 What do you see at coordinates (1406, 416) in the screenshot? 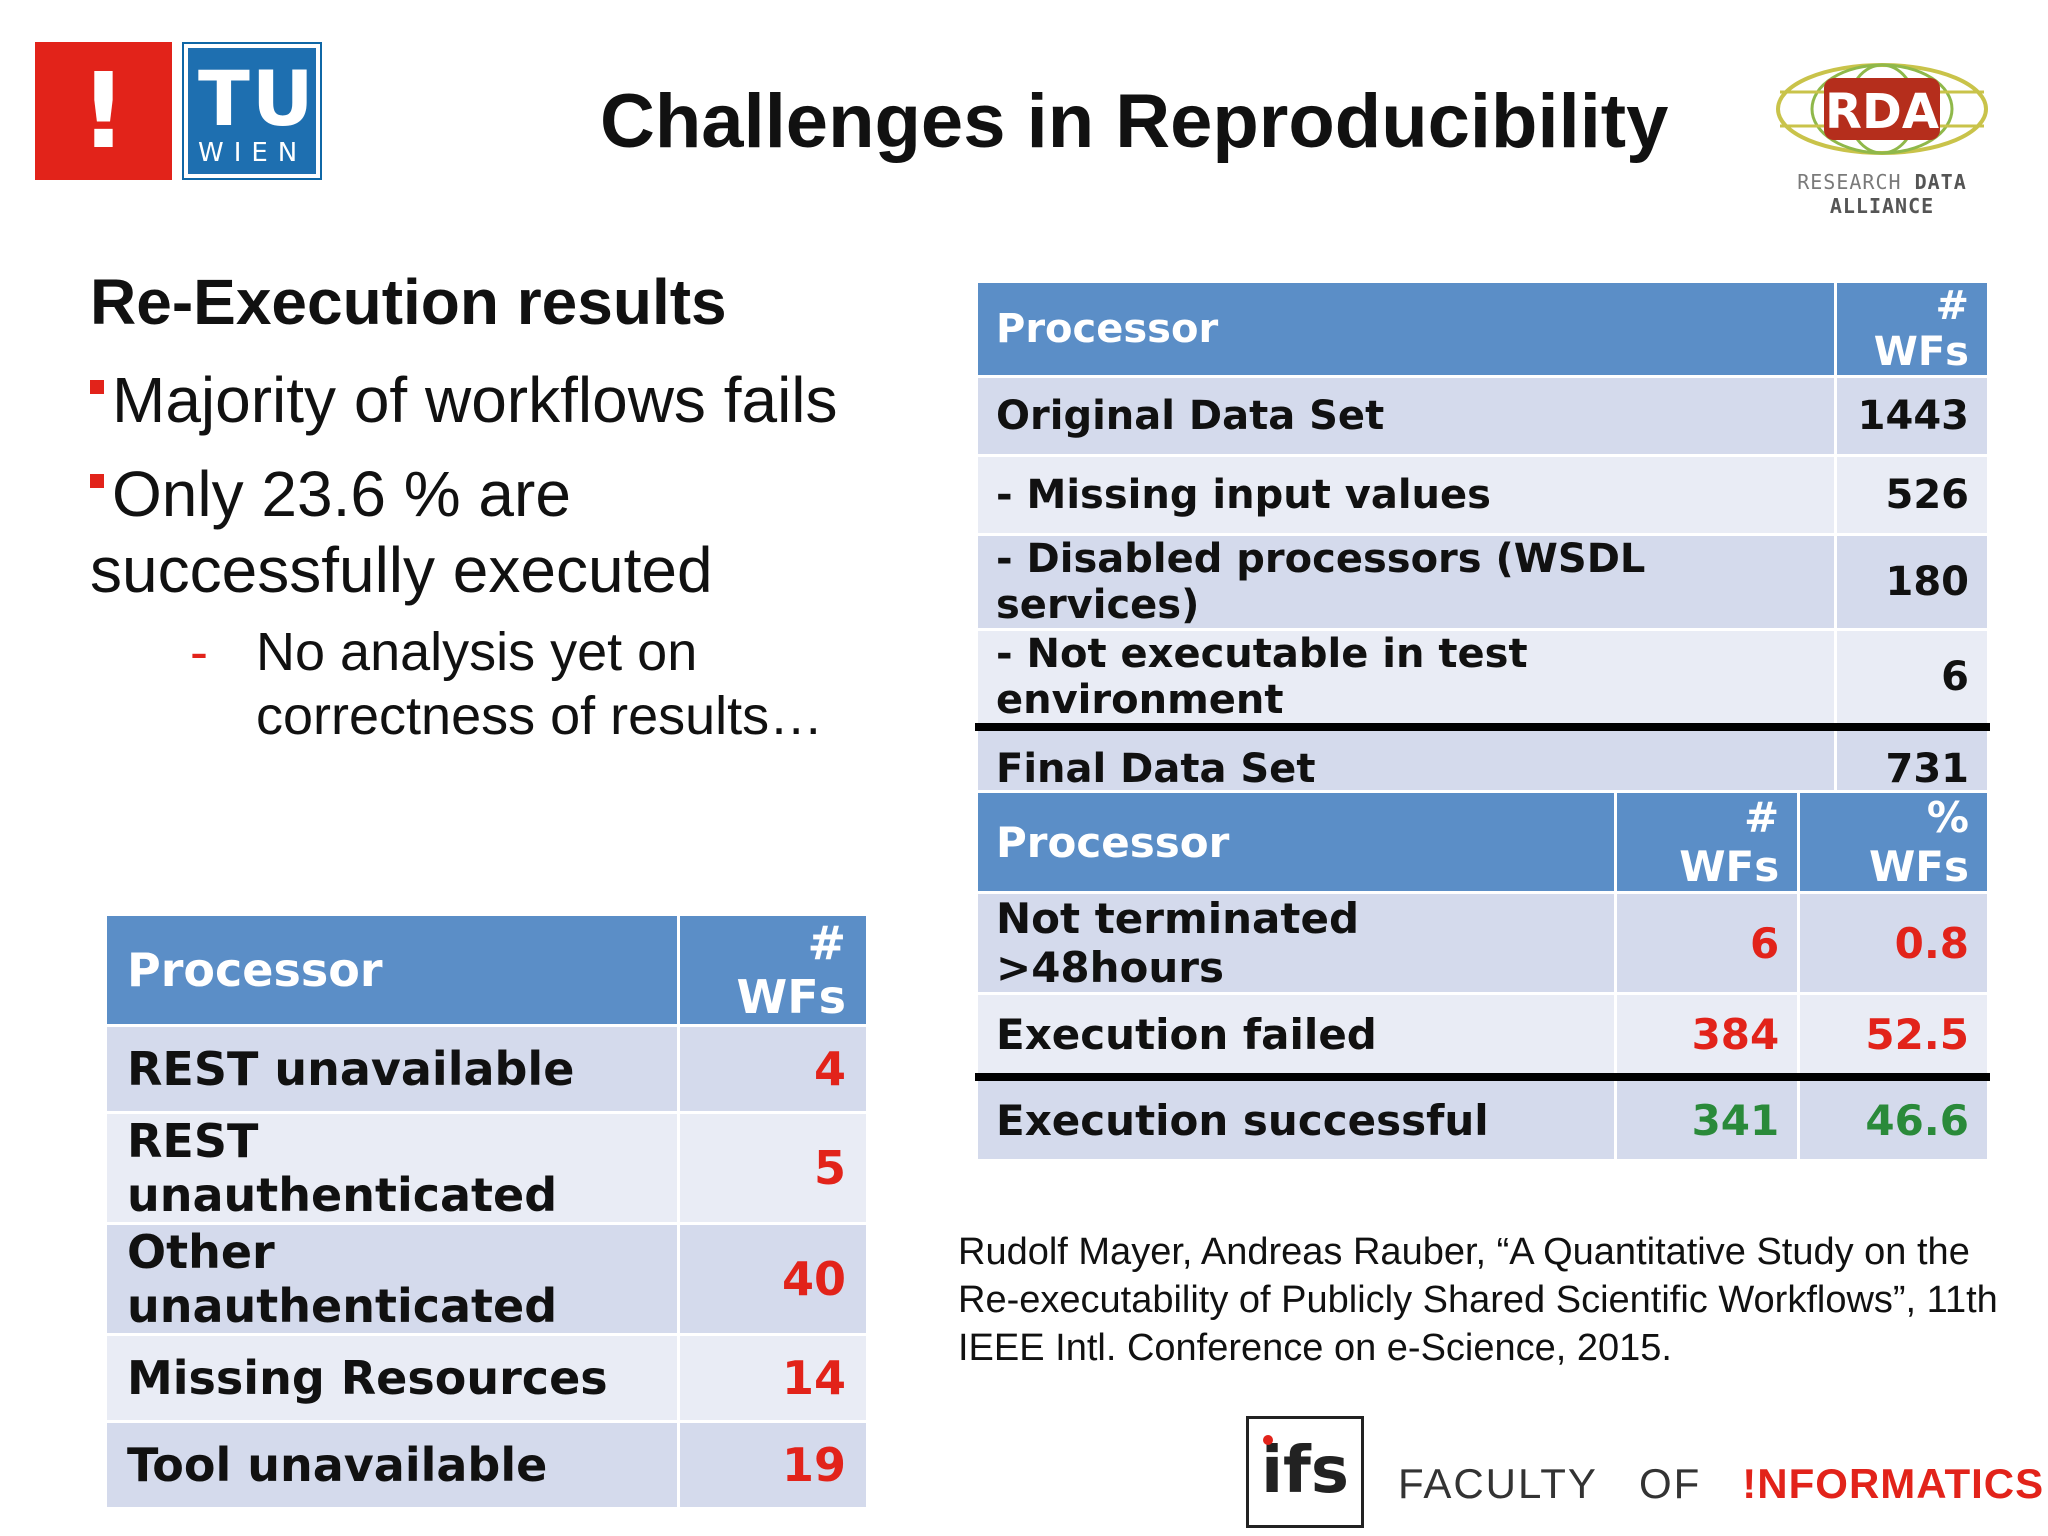
I see `row-label: Original Data Set` at bounding box center [1406, 416].